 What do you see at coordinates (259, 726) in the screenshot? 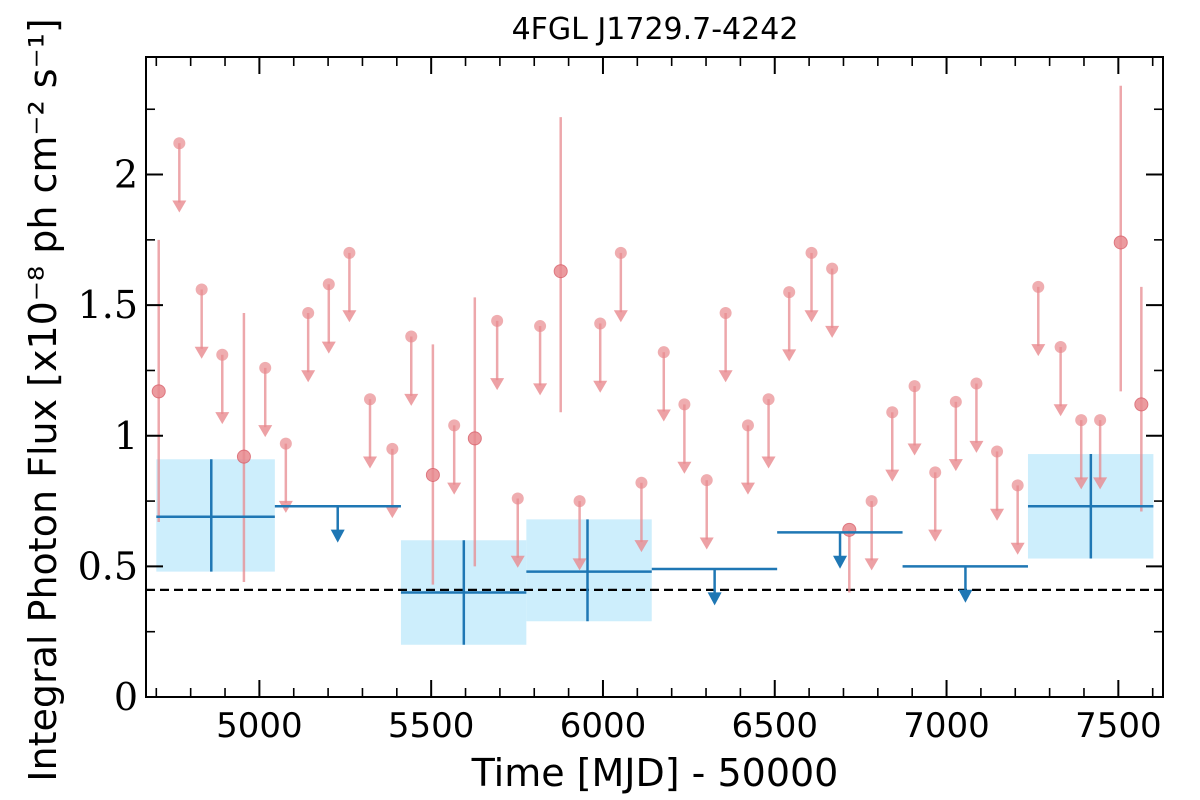
I see `x-tick-label: 5000` at bounding box center [259, 726].